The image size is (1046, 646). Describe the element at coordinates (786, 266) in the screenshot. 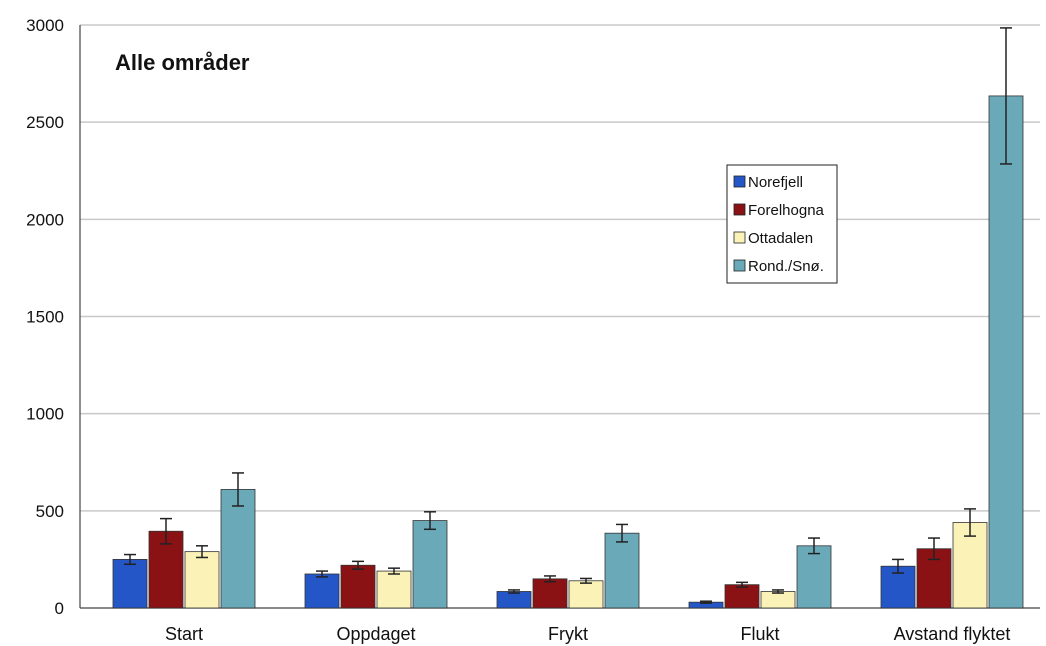

I see `legend-label: Rond./Snø.` at that location.